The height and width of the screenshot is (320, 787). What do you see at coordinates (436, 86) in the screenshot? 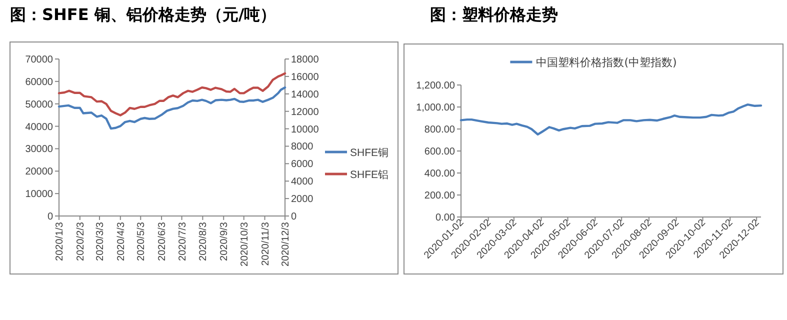
I see `y-tick-label: 1,200.00` at bounding box center [436, 86].